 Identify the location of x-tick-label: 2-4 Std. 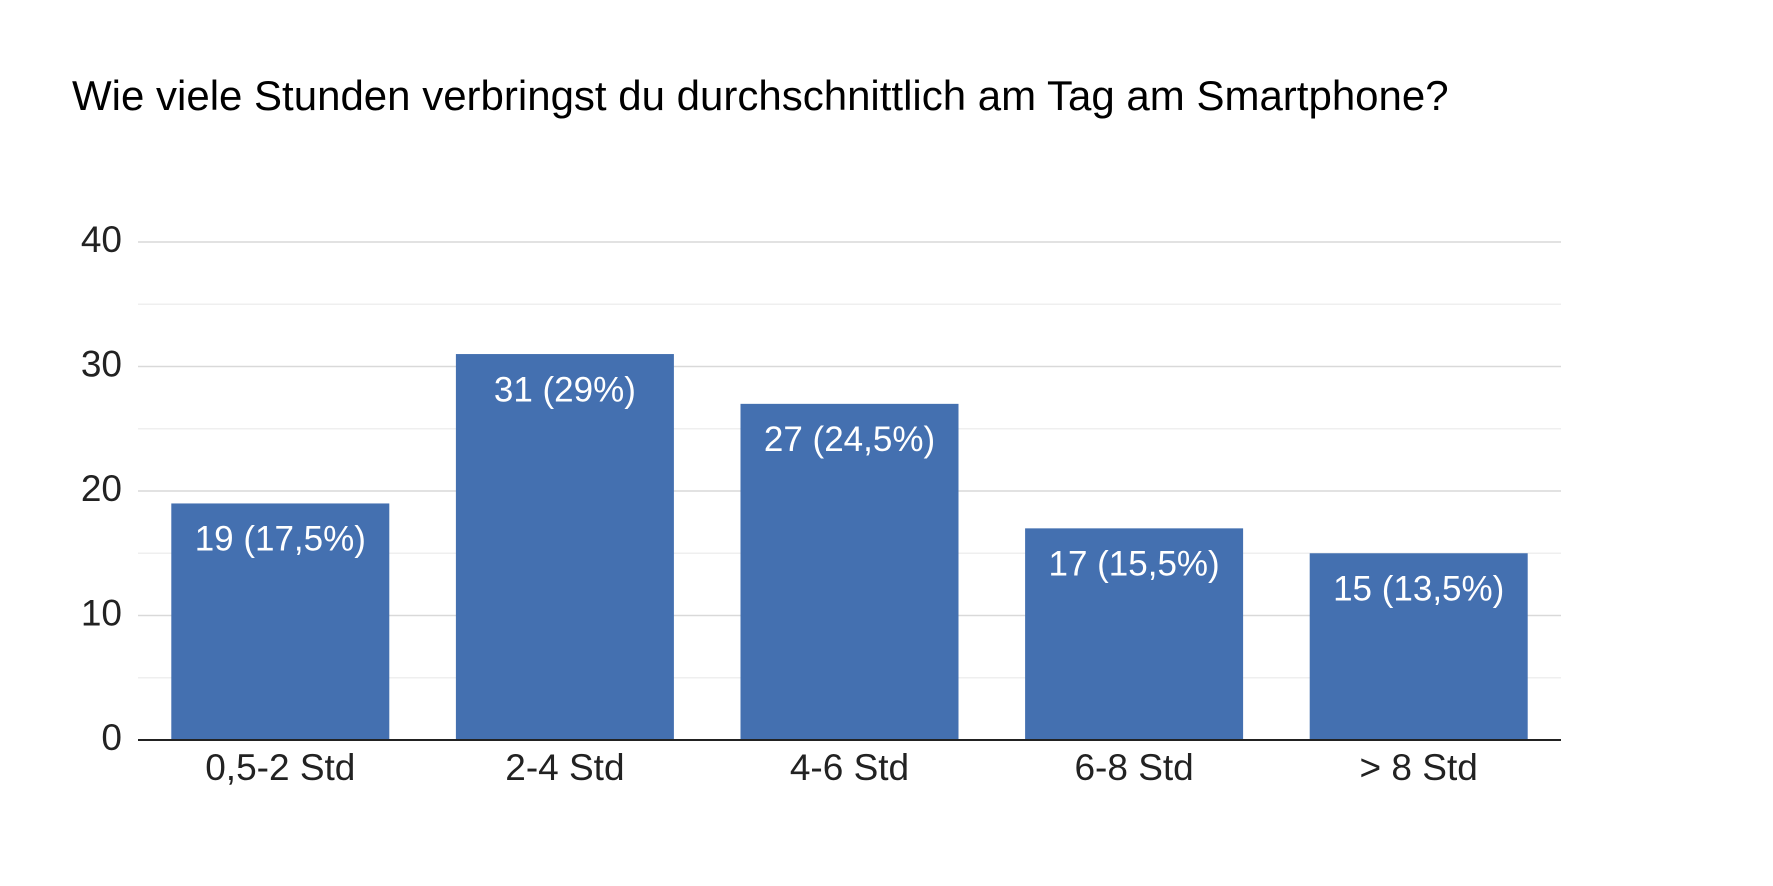
(564, 767).